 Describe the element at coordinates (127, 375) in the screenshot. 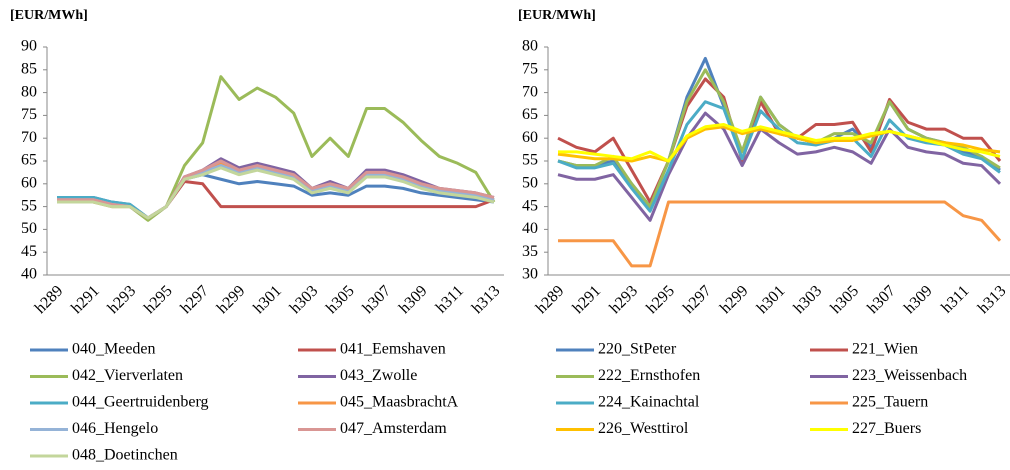

I see `legend-label: 042_Vierverlaten` at that location.